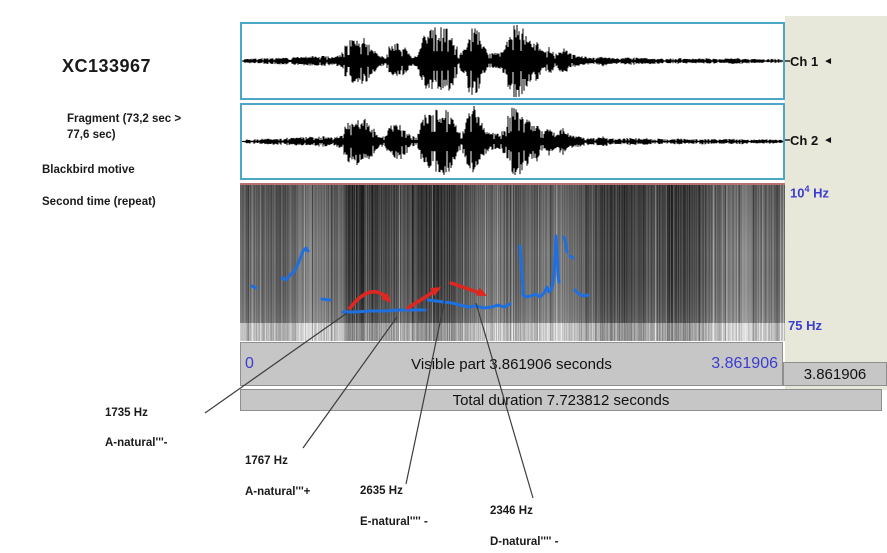  Describe the element at coordinates (787, 140) in the screenshot. I see `ch2-tick` at that location.